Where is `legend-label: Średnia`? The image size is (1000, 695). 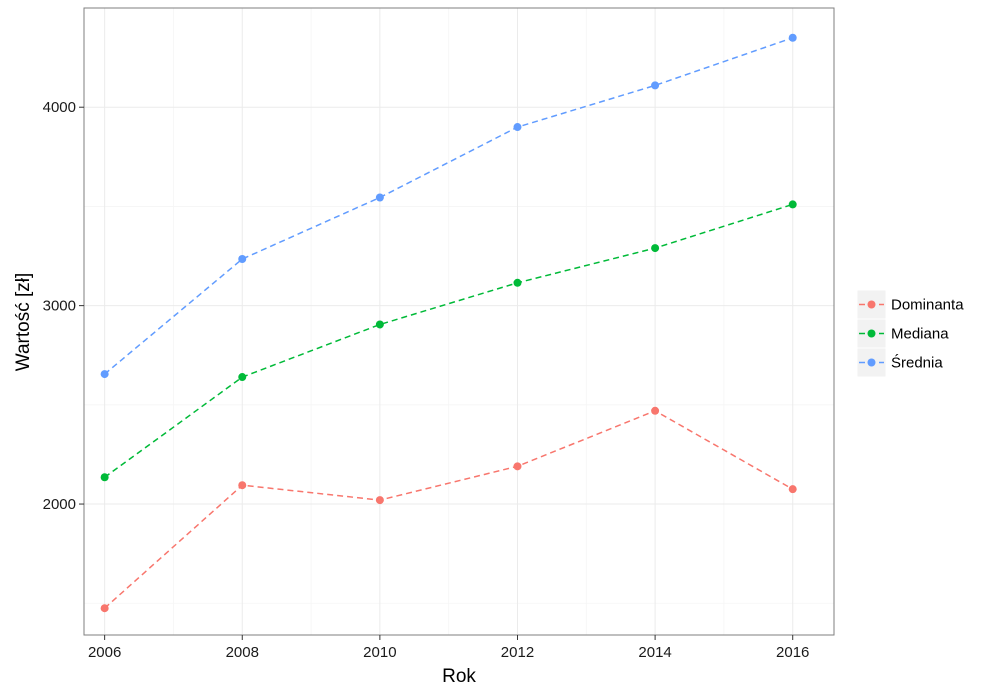 legend-label: Średnia is located at coordinates (917, 363).